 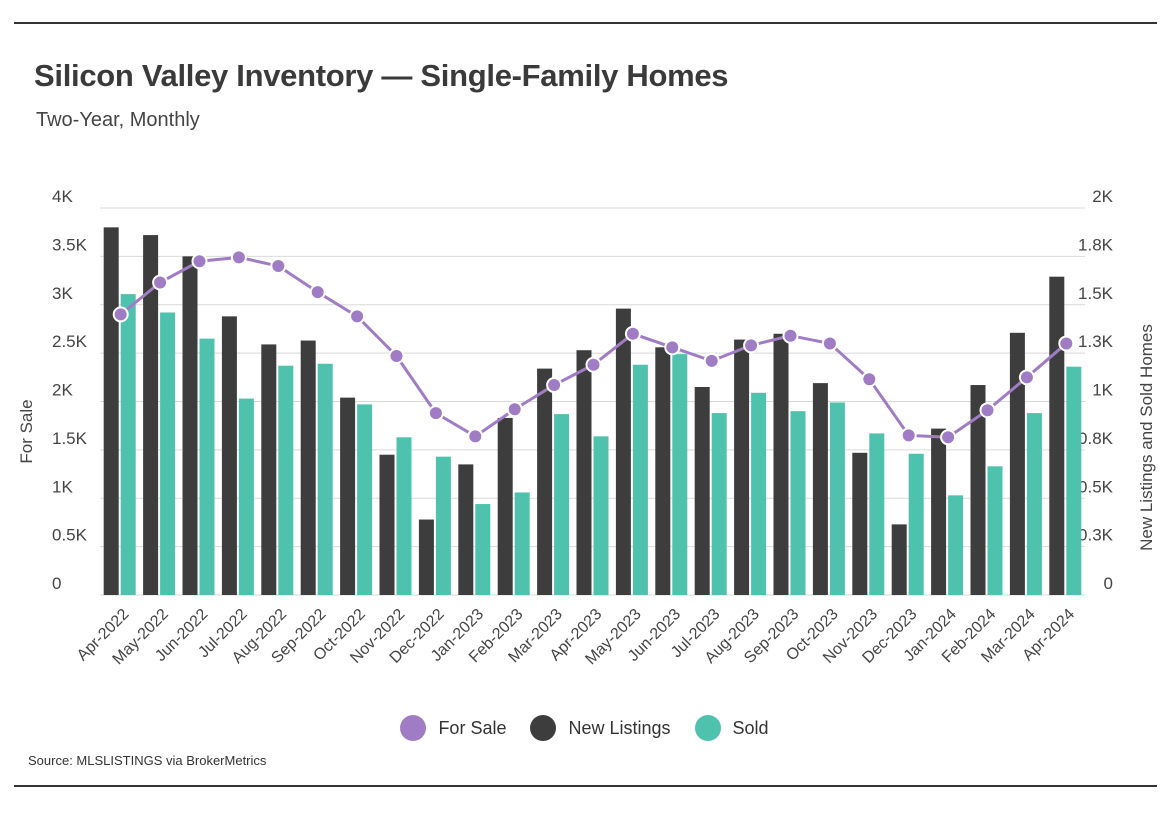 What do you see at coordinates (1108, 583) in the screenshot?
I see `right-tick-label: 0` at bounding box center [1108, 583].